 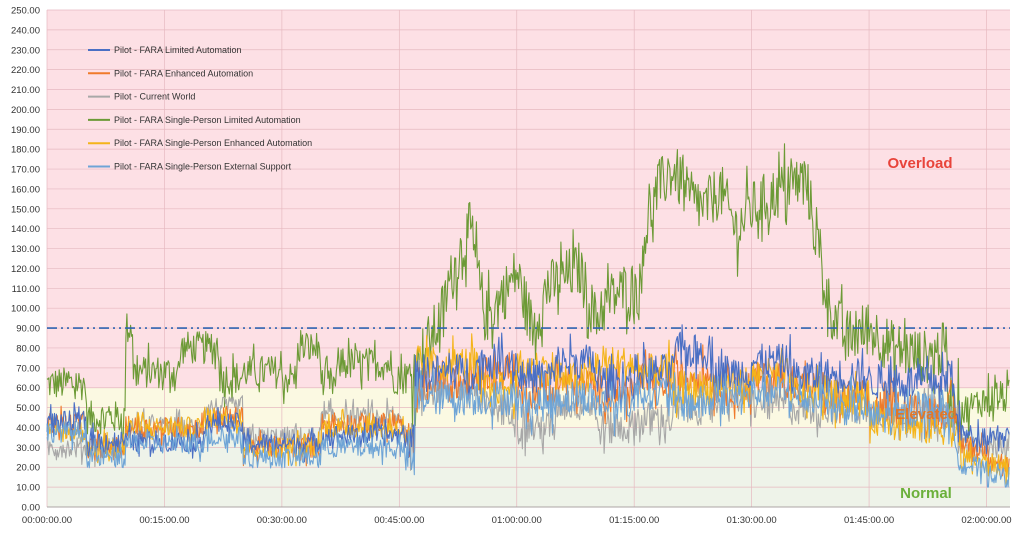 I want to click on y-tick-label: 140.00, so click(x=25, y=229).